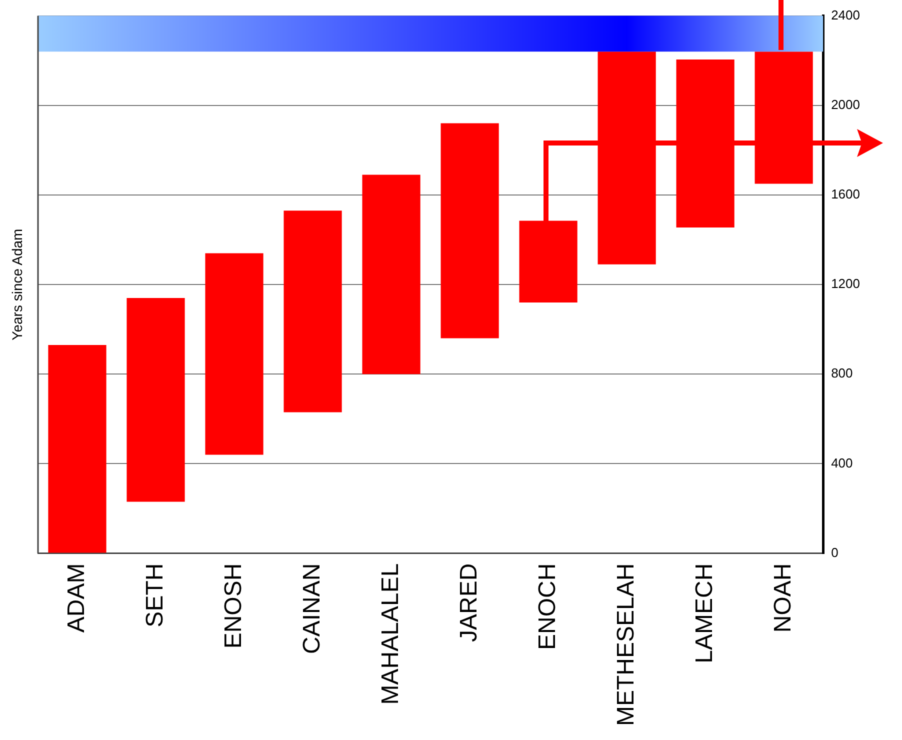 This screenshot has height=740, width=902. Describe the element at coordinates (468, 602) in the screenshot. I see `x-tick-label: JARED` at that location.